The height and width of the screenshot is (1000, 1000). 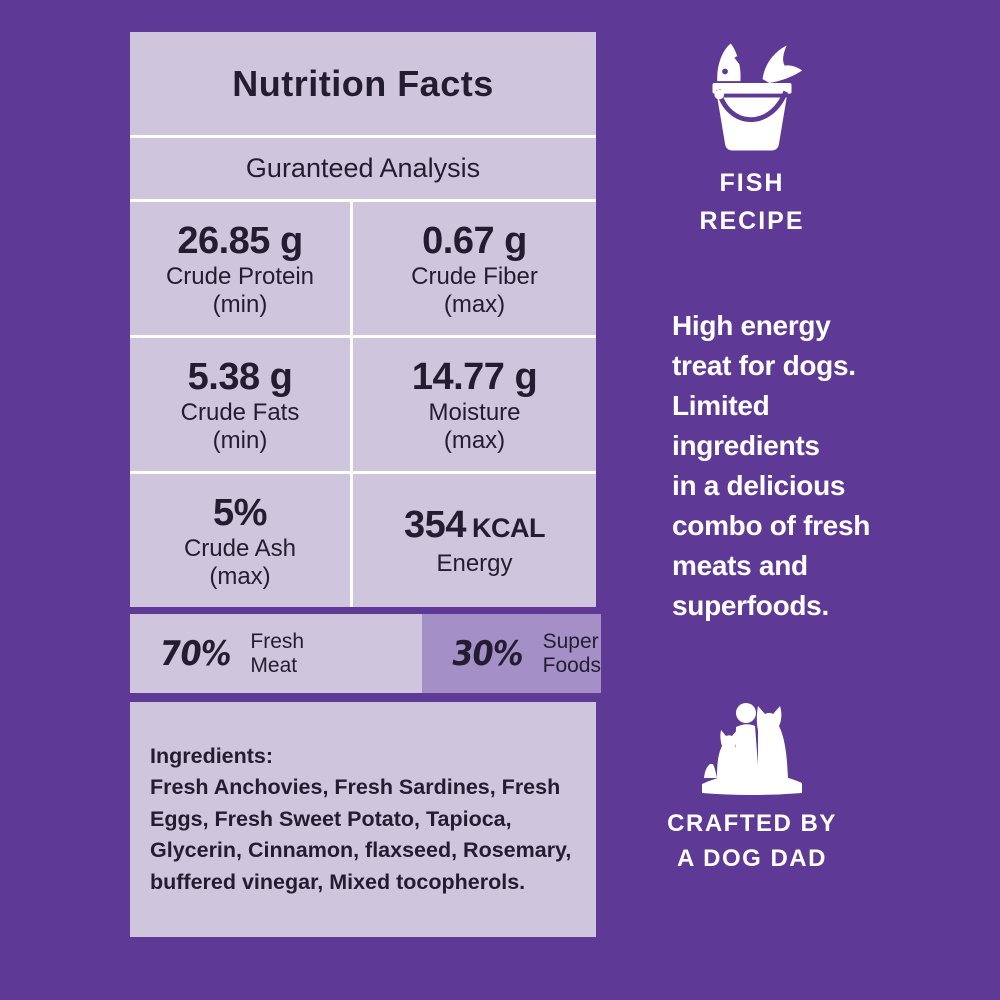 What do you see at coordinates (240, 376) in the screenshot?
I see `nutrient-value: 5.38 g` at bounding box center [240, 376].